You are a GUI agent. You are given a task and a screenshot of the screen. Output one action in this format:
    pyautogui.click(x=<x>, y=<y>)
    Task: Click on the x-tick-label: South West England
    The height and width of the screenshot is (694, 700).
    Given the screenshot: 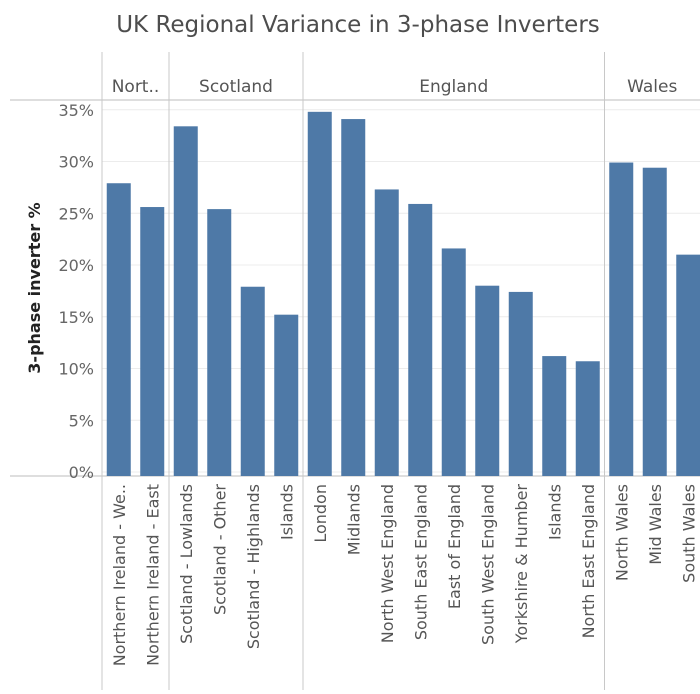 What is the action you would take?
    pyautogui.click(x=487, y=564)
    